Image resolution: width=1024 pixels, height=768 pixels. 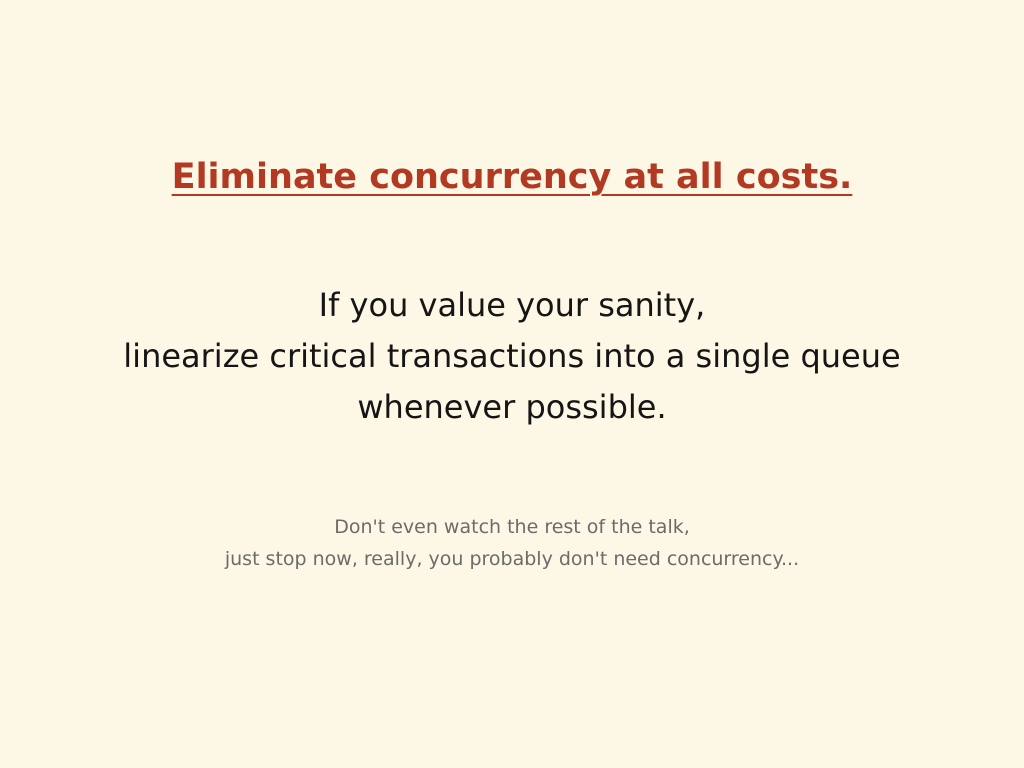 I want to click on slide-title: Eliminate concurrency at all costs., so click(x=512, y=177).